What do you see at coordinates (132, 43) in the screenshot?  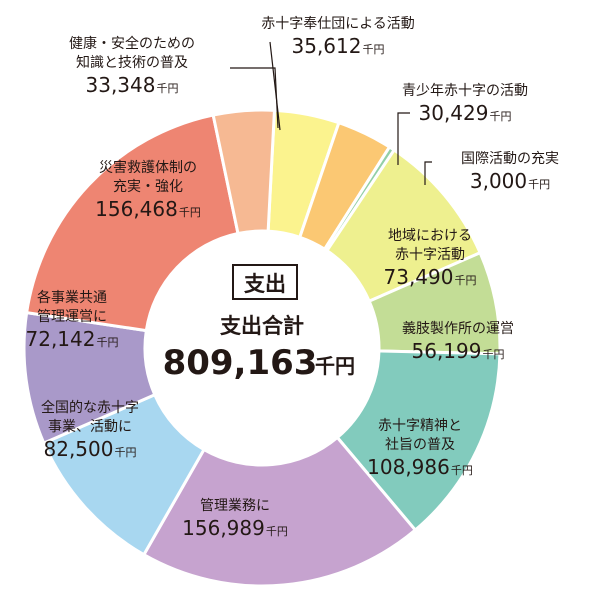 I see `slice-label-line: 健康・安全のための` at bounding box center [132, 43].